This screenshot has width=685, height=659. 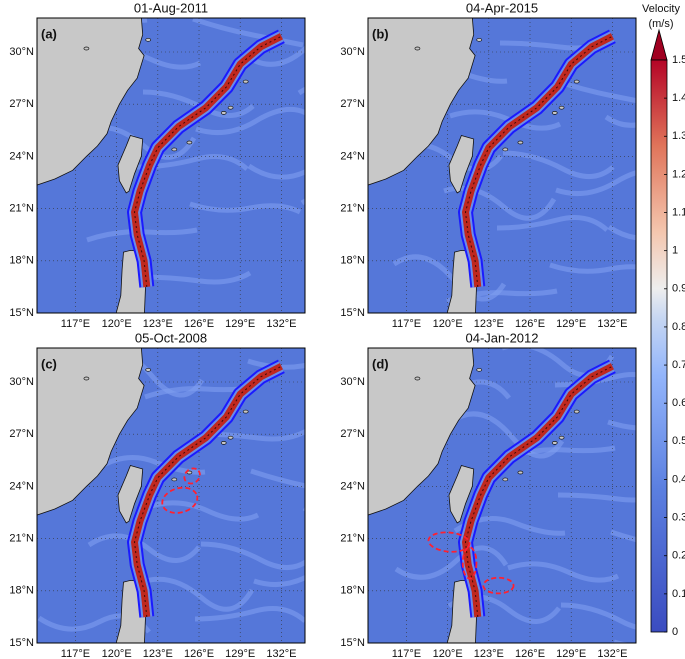 What do you see at coordinates (352, 539) in the screenshot?
I see `lat-label: 21°N` at bounding box center [352, 539].